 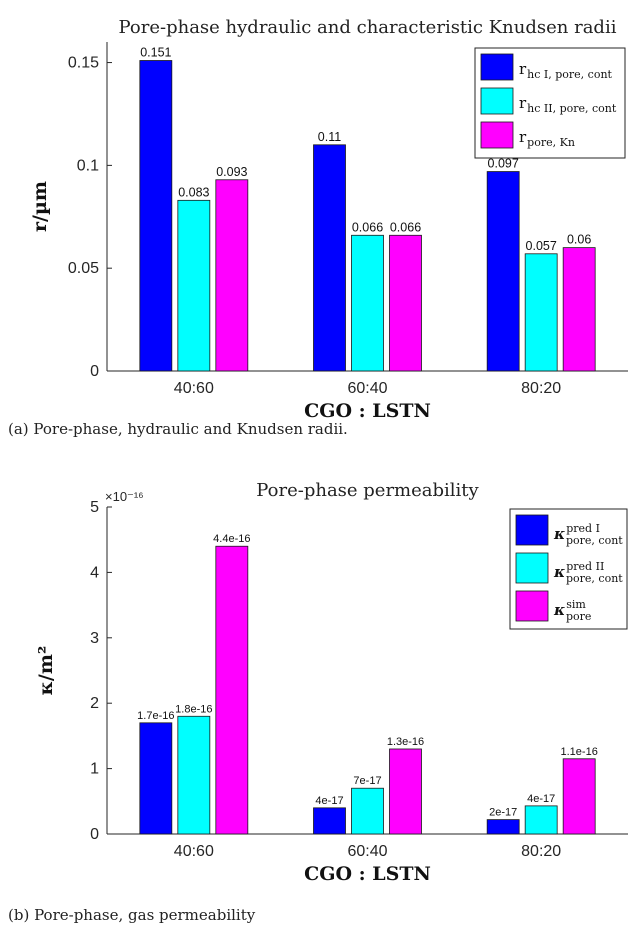 What do you see at coordinates (83, 268) in the screenshot?
I see `y-tick-label: 0.05` at bounding box center [83, 268].